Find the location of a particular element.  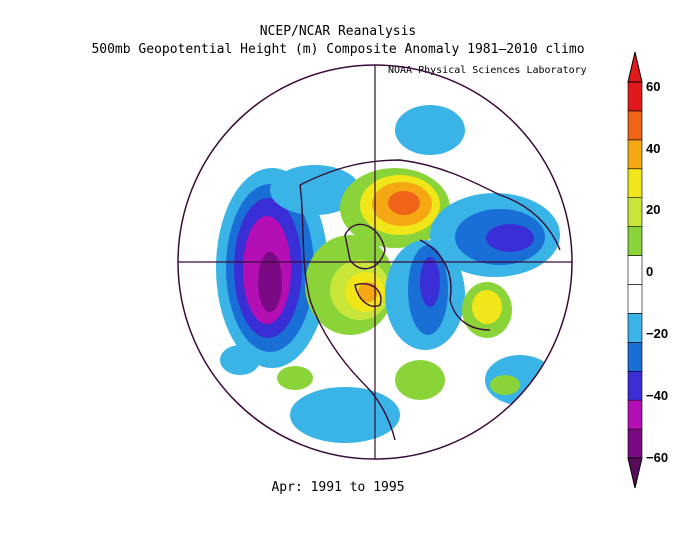

colorbar-tick-label: 20 is located at coordinates (653, 209).